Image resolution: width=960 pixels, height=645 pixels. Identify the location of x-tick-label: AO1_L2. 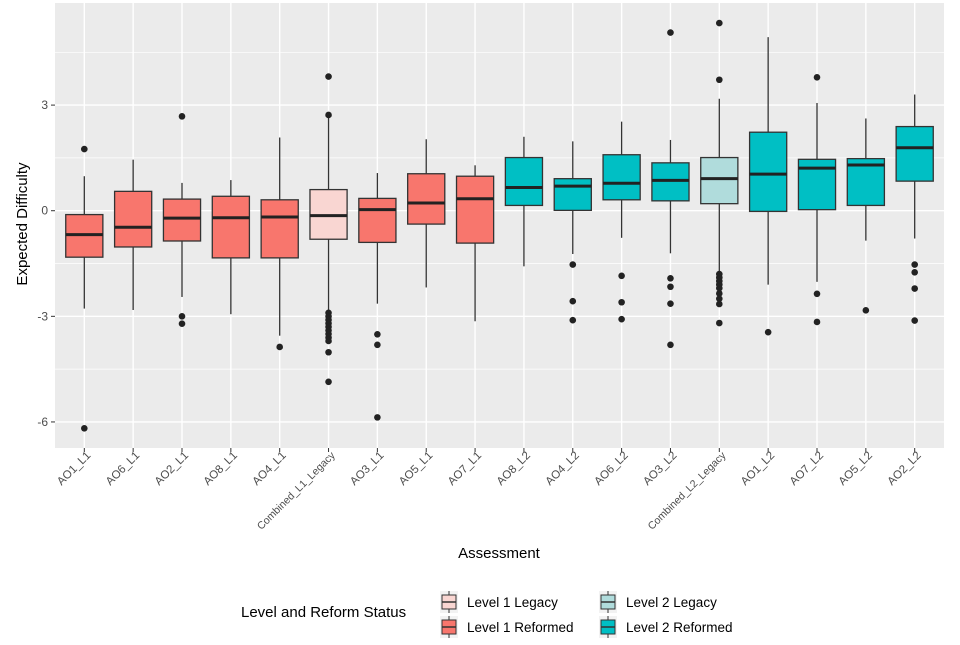
(758, 469).